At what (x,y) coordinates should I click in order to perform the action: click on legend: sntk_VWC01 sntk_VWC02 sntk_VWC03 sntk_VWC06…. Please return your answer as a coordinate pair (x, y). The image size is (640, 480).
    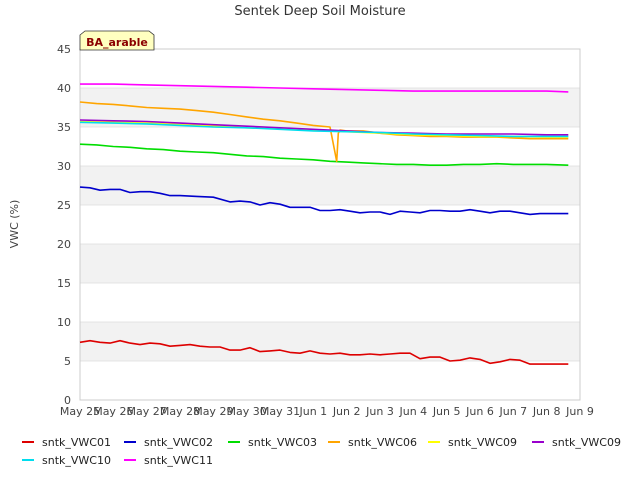
    Looking at the image, I should click on (321, 451).